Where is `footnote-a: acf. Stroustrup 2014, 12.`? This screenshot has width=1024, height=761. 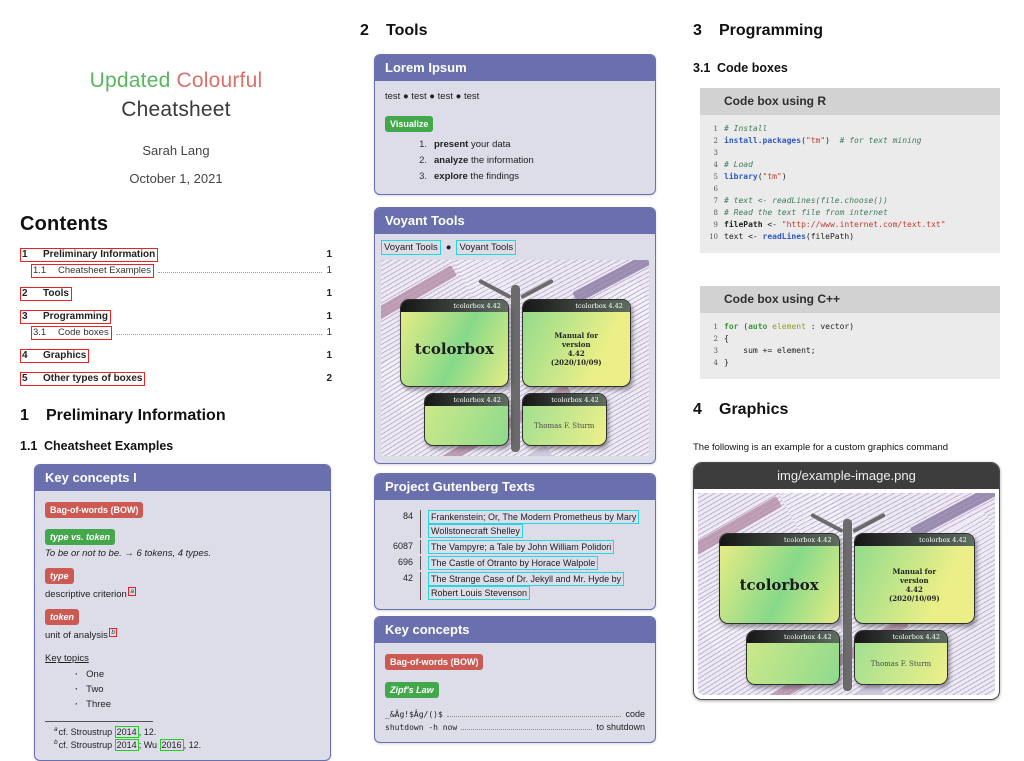
footnote-a: acf. Stroustrup 2014, 12. is located at coordinates (105, 732).